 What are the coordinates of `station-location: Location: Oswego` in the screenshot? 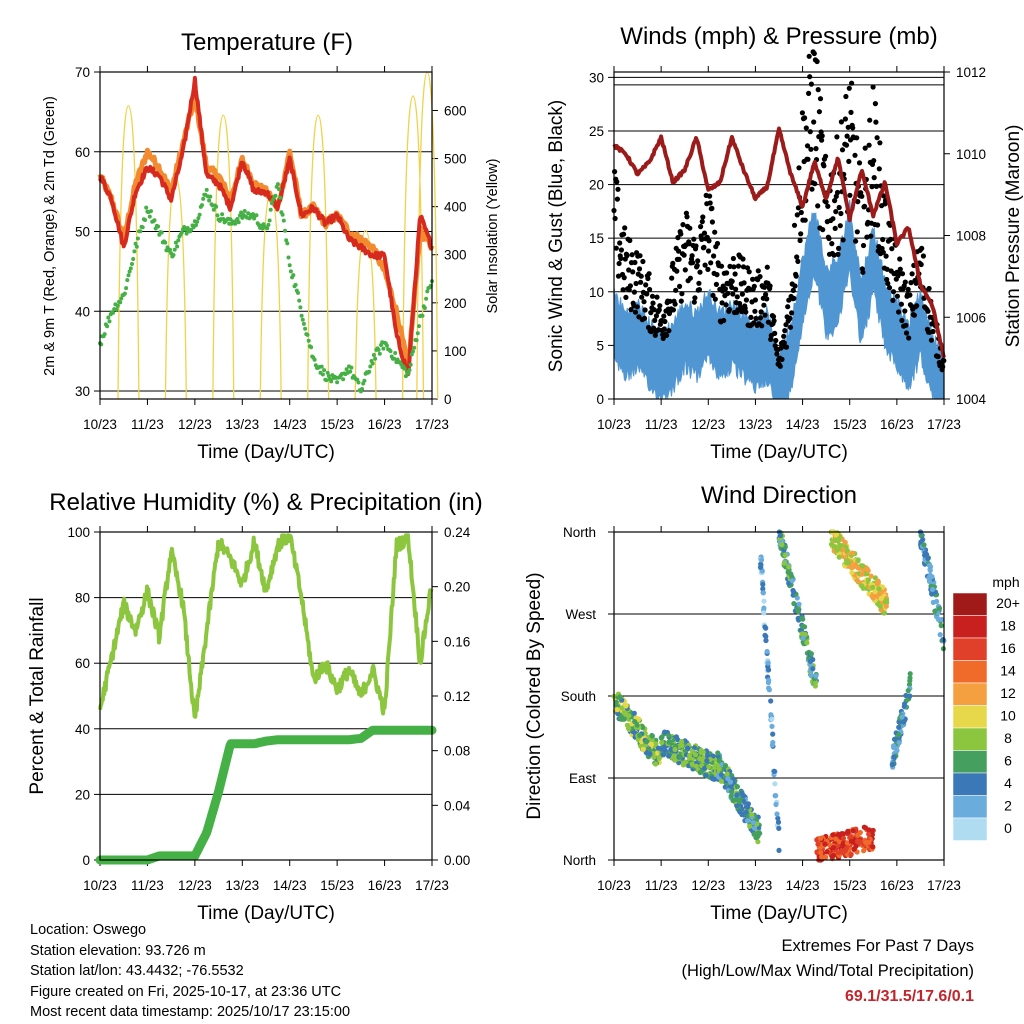 It's located at (88, 930).